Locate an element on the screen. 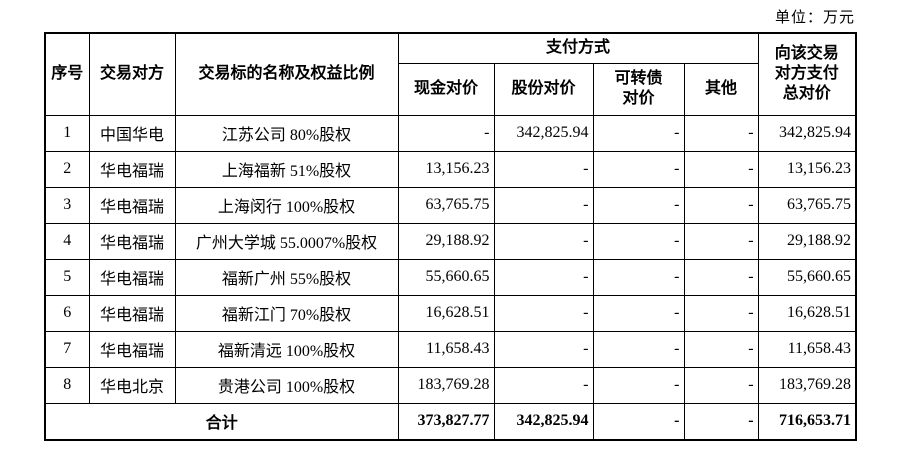 The width and height of the screenshot is (910, 452). cell-total: 11,658.43 is located at coordinates (807, 349).